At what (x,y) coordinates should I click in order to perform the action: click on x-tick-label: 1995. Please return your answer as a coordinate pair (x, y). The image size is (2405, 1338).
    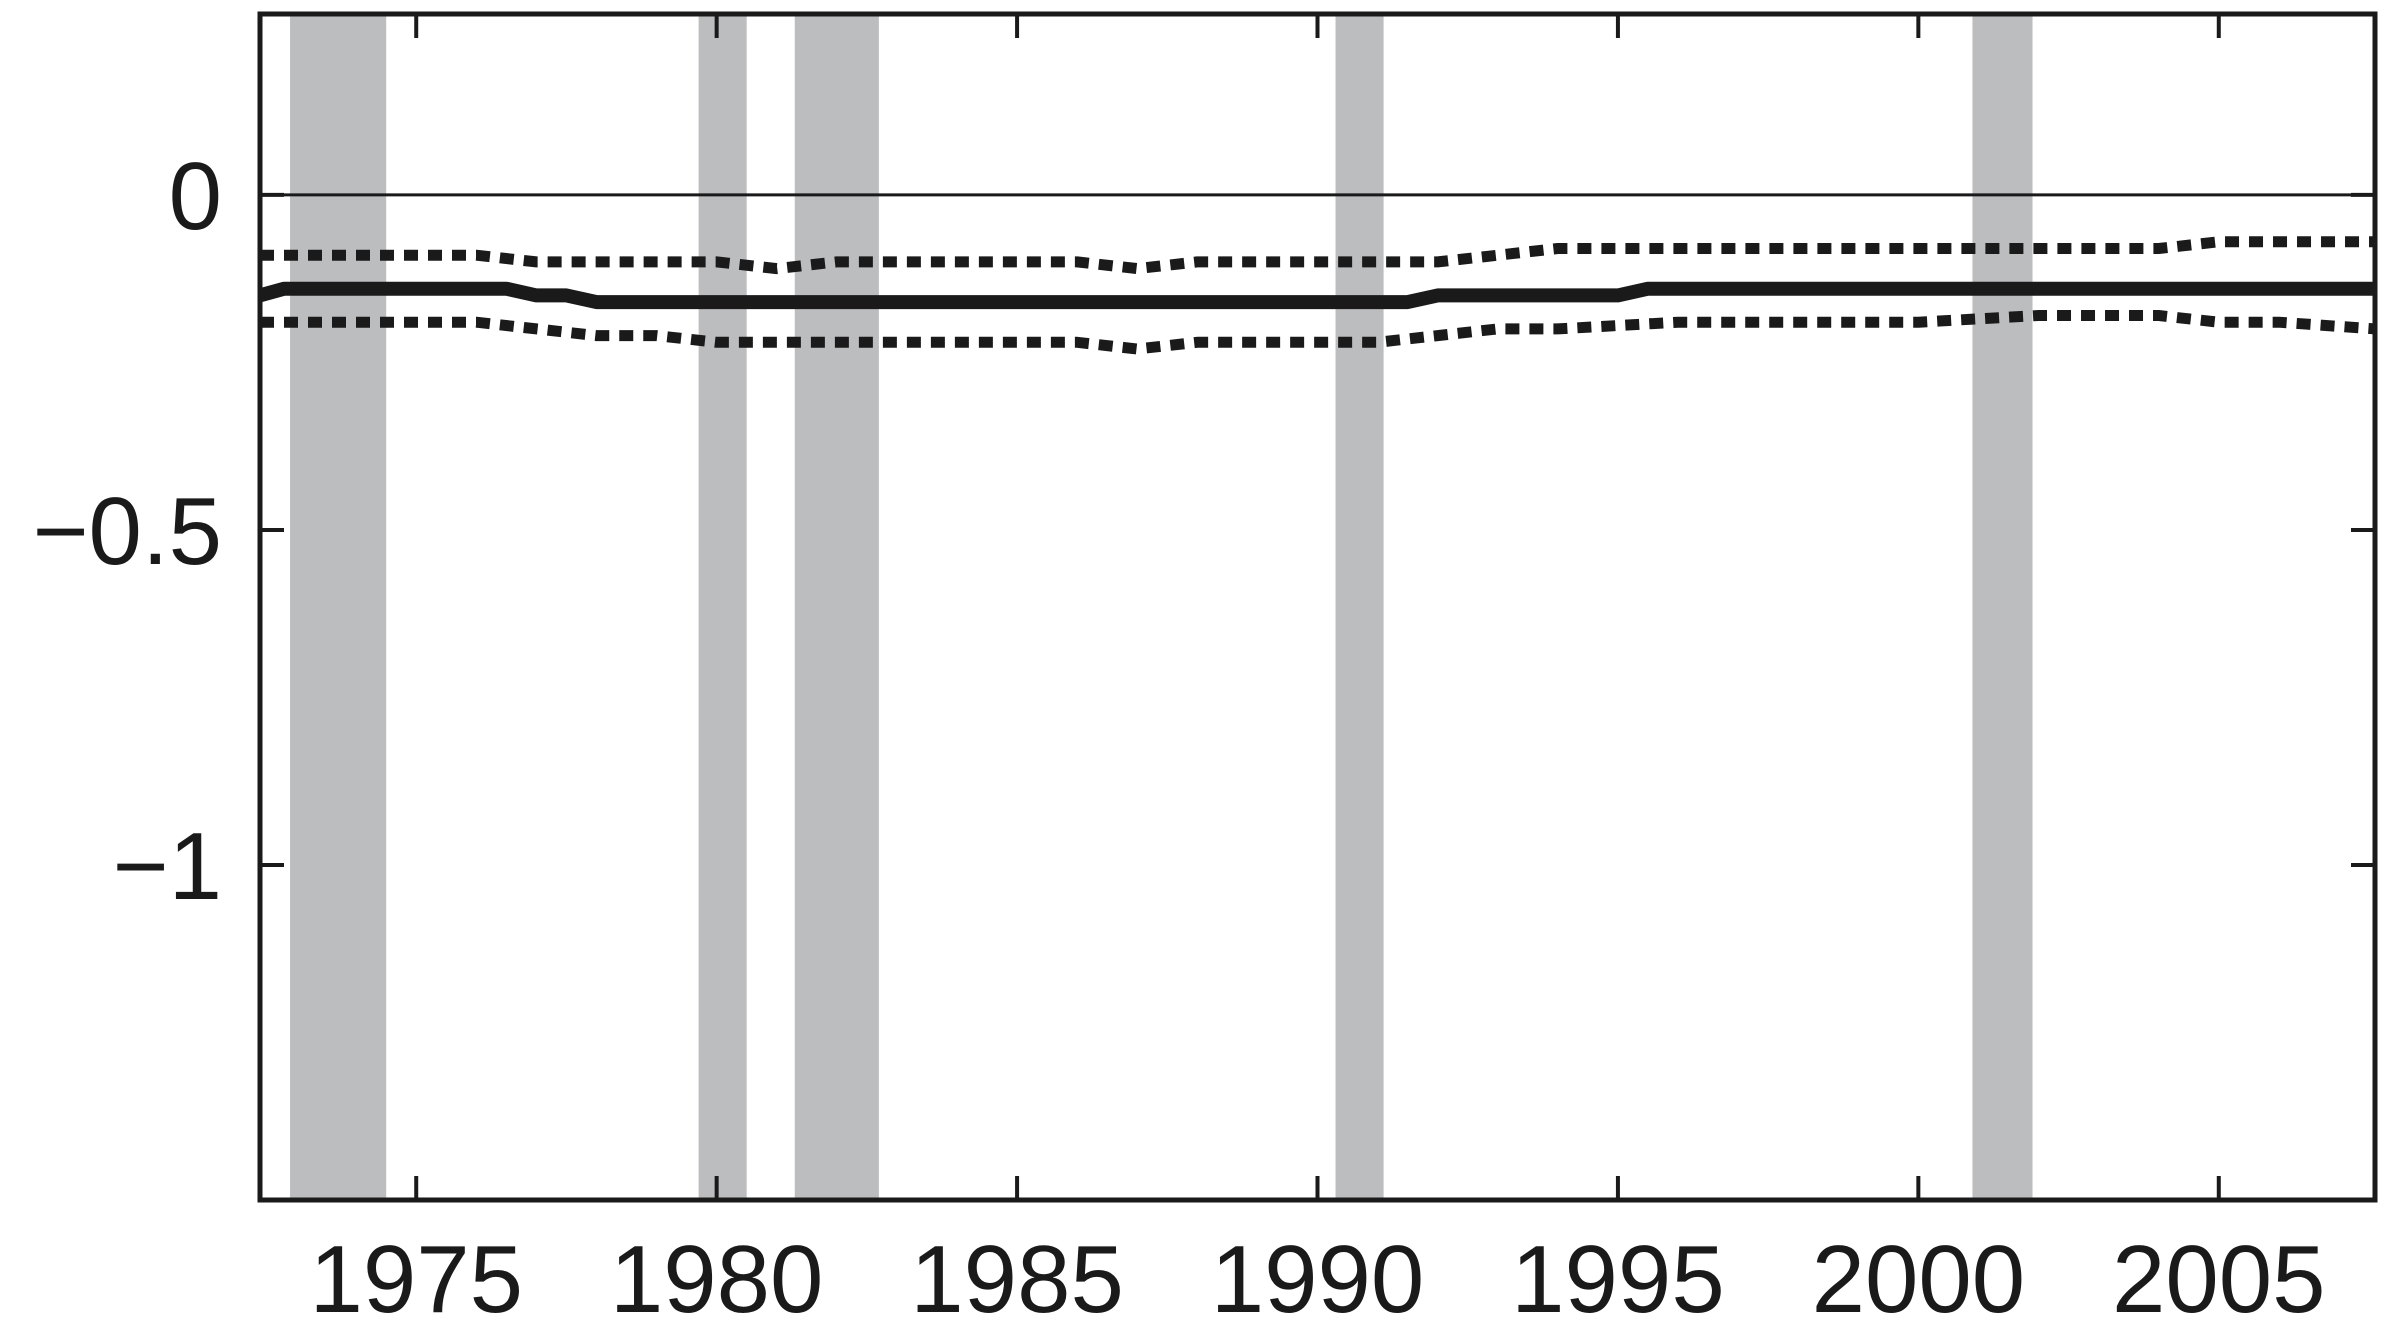
    Looking at the image, I should click on (1618, 1279).